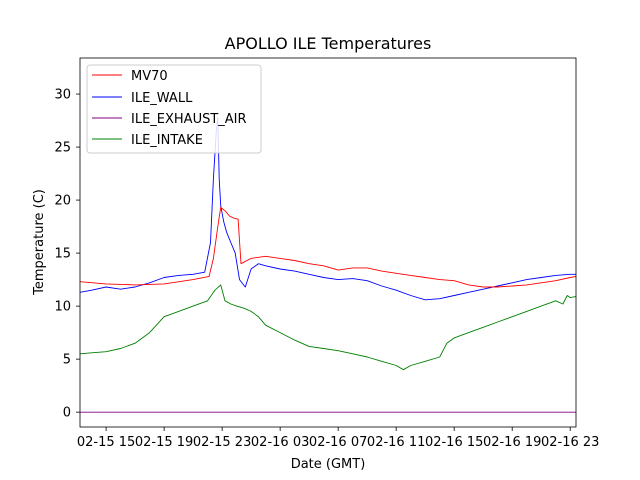 Image resolution: width=640 pixels, height=480 pixels. I want to click on x-tick-label: 02-16 07, so click(338, 442).